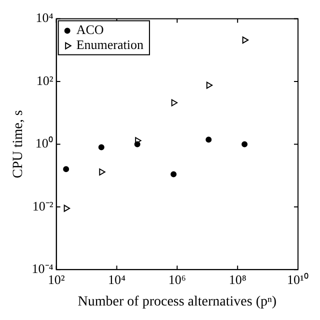  What do you see at coordinates (44, 143) in the screenshot?
I see `y-tick-label: 10⁰` at bounding box center [44, 143].